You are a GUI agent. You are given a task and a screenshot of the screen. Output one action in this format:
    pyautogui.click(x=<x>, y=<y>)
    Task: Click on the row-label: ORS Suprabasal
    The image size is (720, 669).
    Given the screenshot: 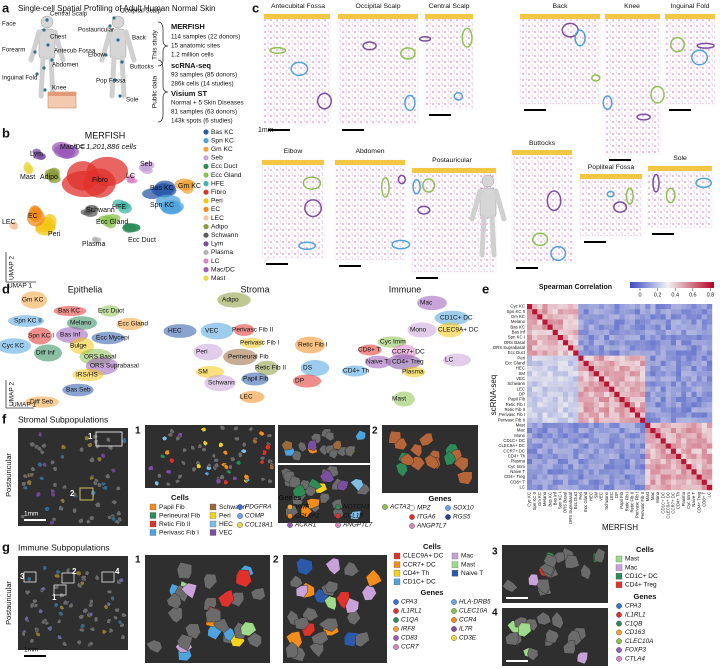 What is the action you would take?
    pyautogui.click(x=509, y=347)
    